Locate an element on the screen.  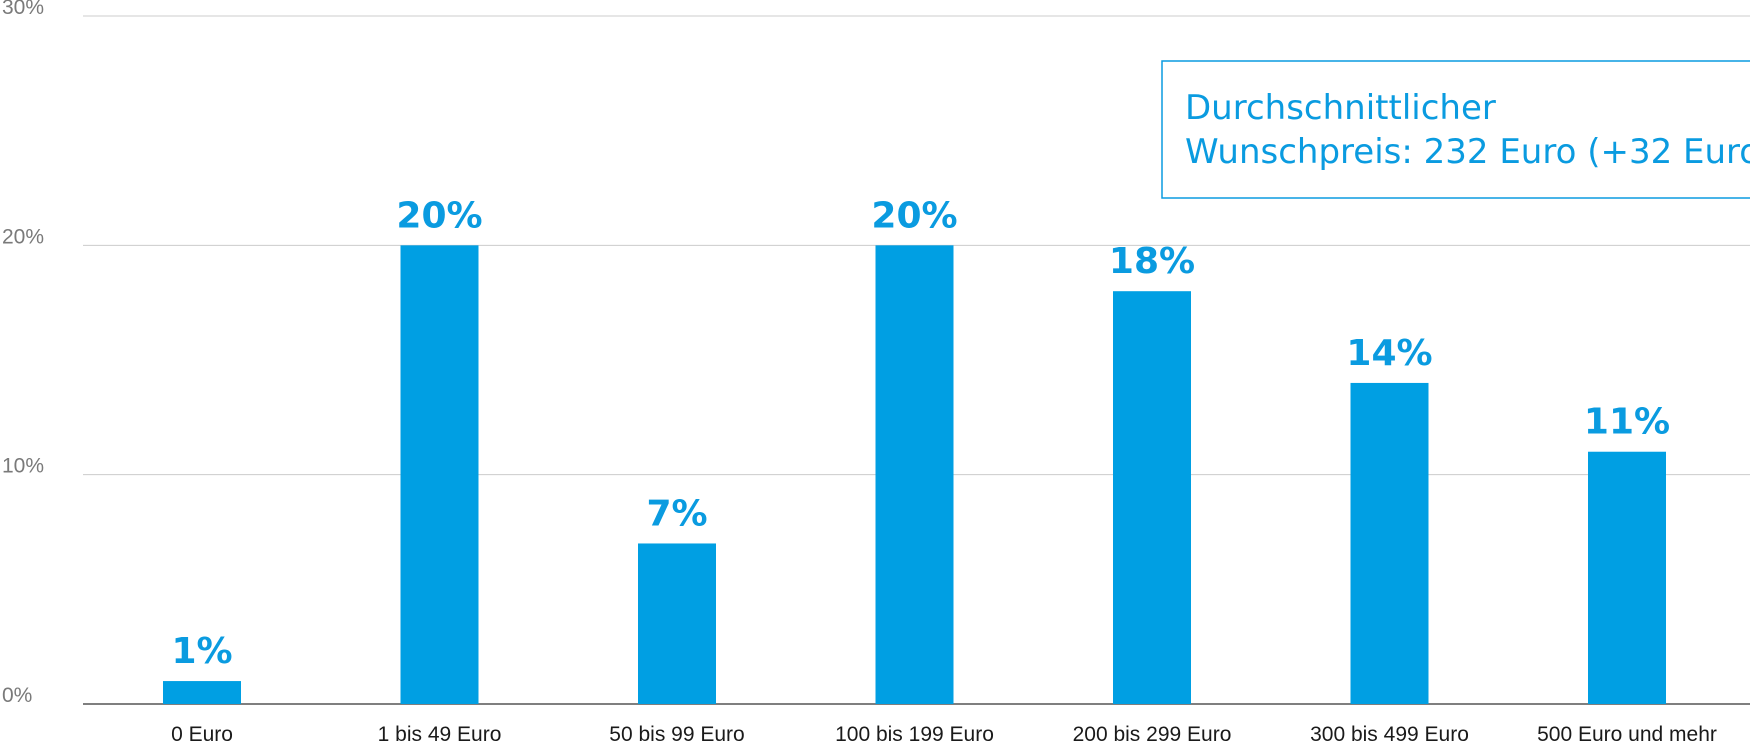
annotation-line-2: Wunschpreis: 232 Euro (+32 Euro) is located at coordinates (1467, 152).